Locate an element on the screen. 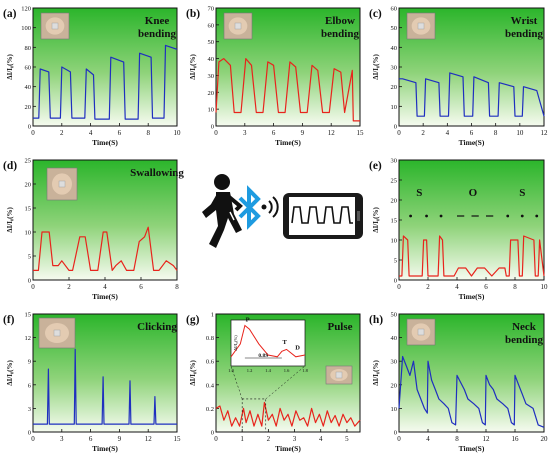 The image size is (550, 458). y-tick-label: 15 is located at coordinates (28, 209).